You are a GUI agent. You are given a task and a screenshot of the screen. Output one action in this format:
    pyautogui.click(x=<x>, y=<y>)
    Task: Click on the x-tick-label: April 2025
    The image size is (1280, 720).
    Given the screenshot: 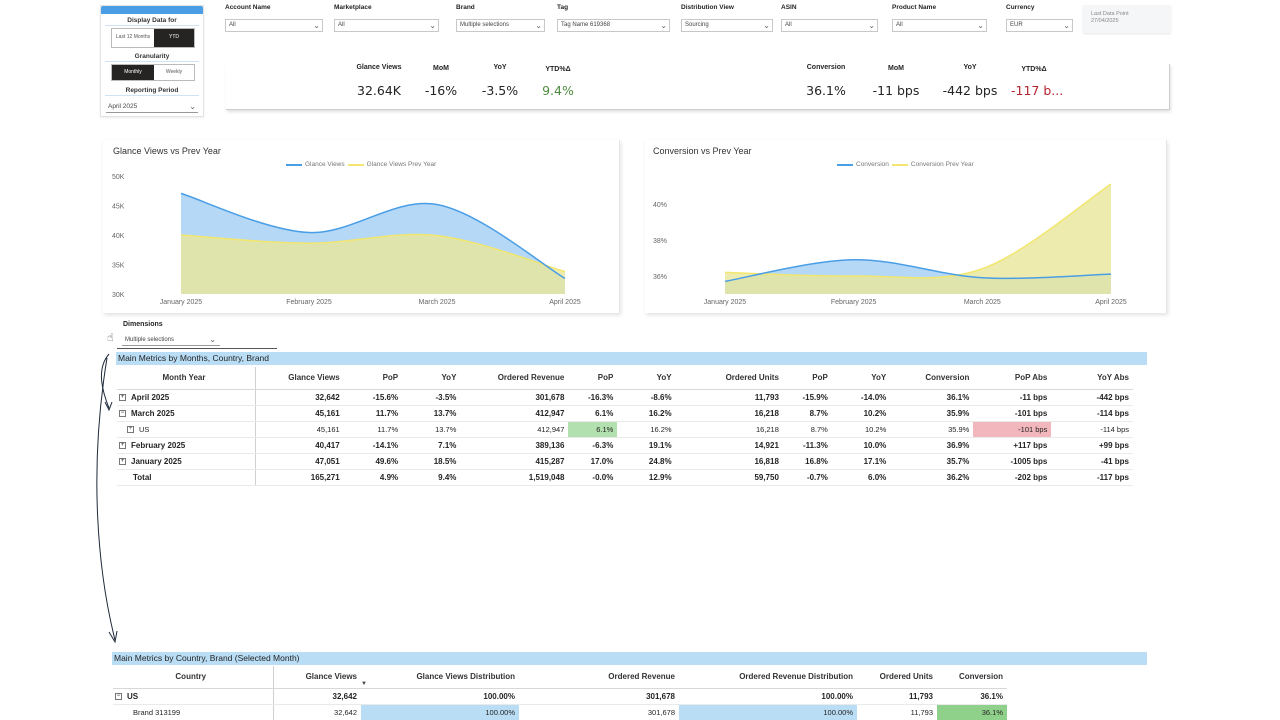 What is the action you would take?
    pyautogui.click(x=565, y=302)
    